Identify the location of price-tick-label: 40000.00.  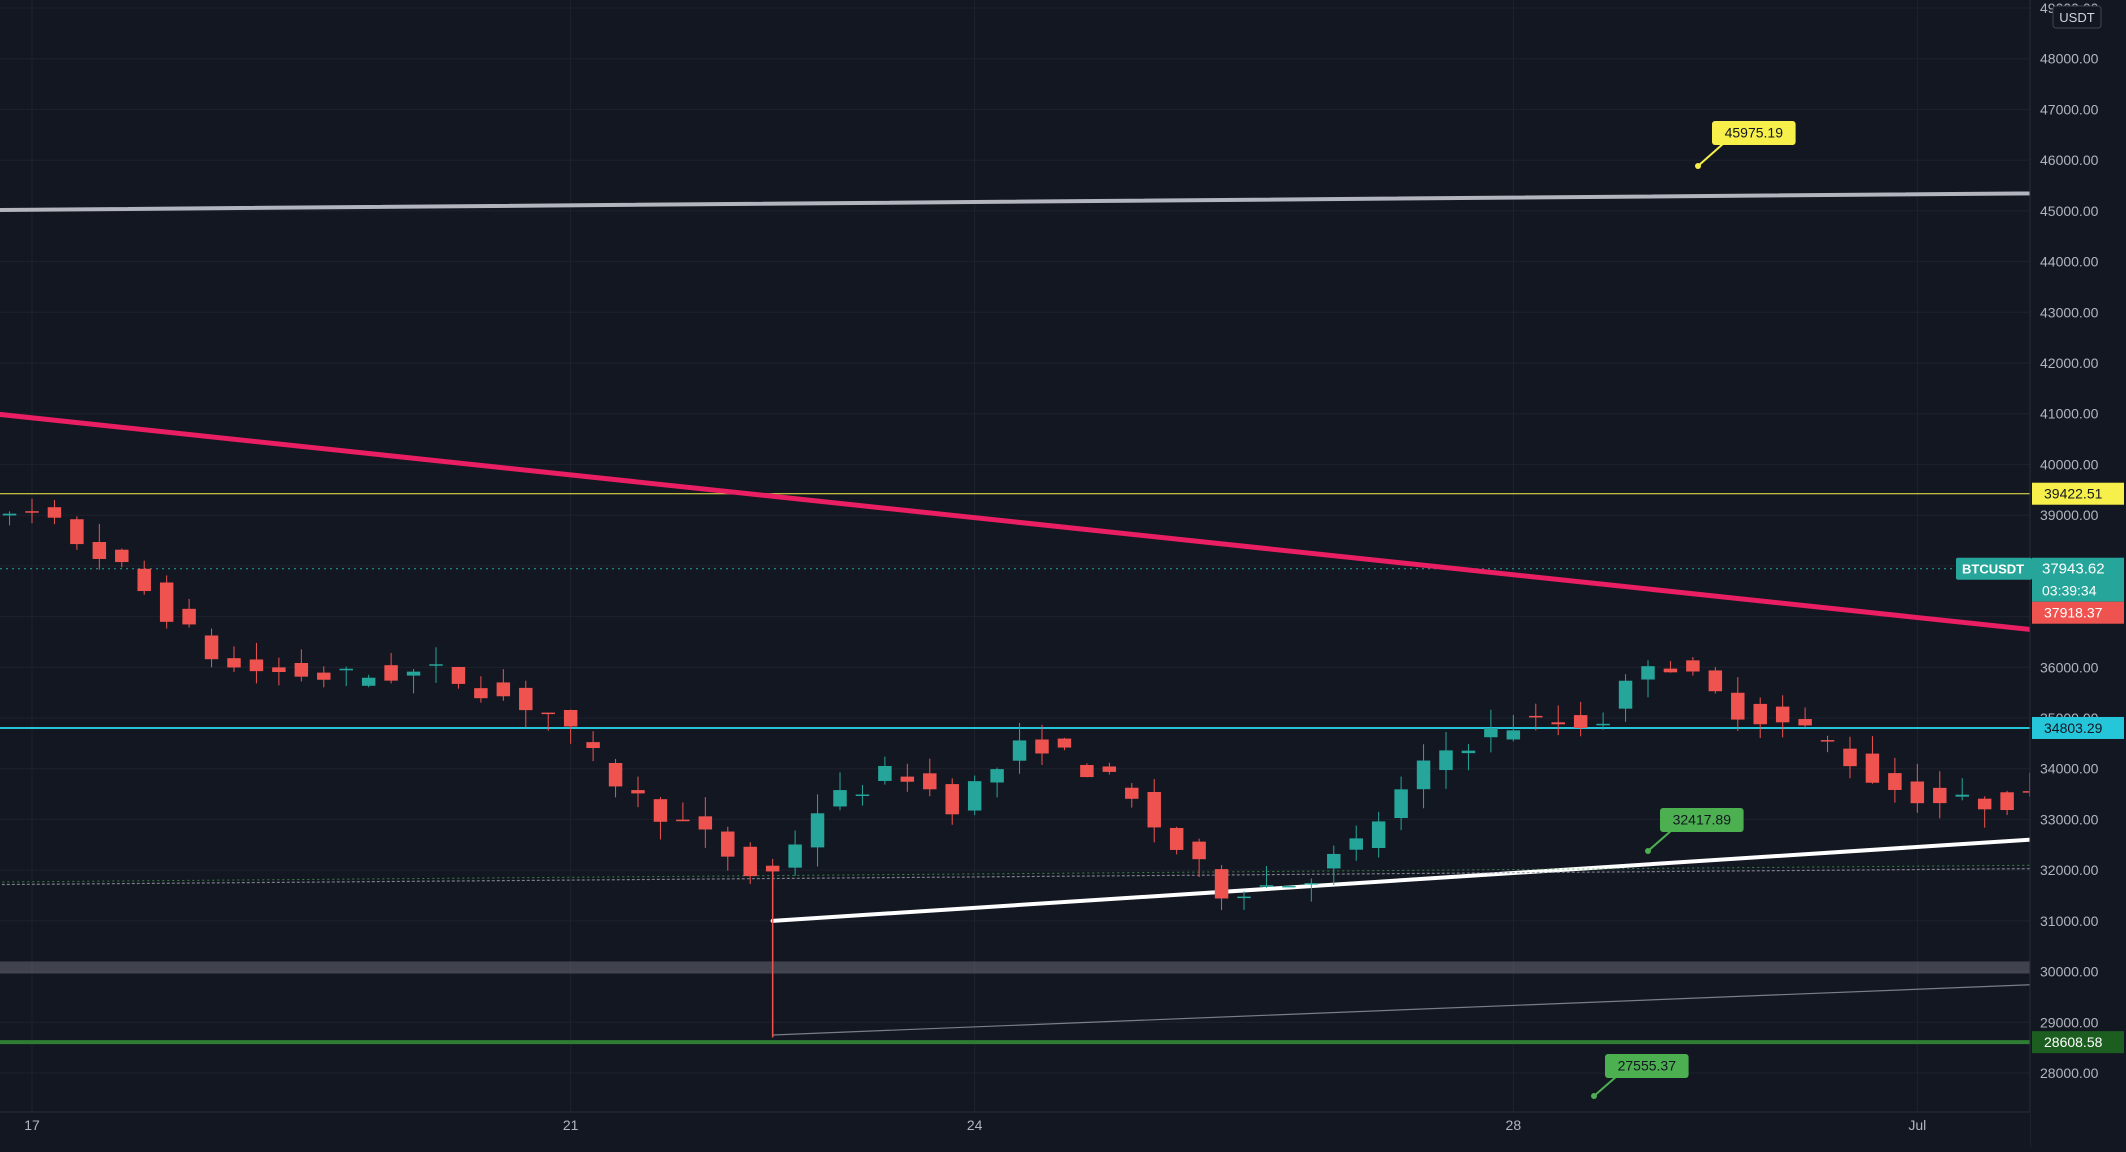
(2069, 464).